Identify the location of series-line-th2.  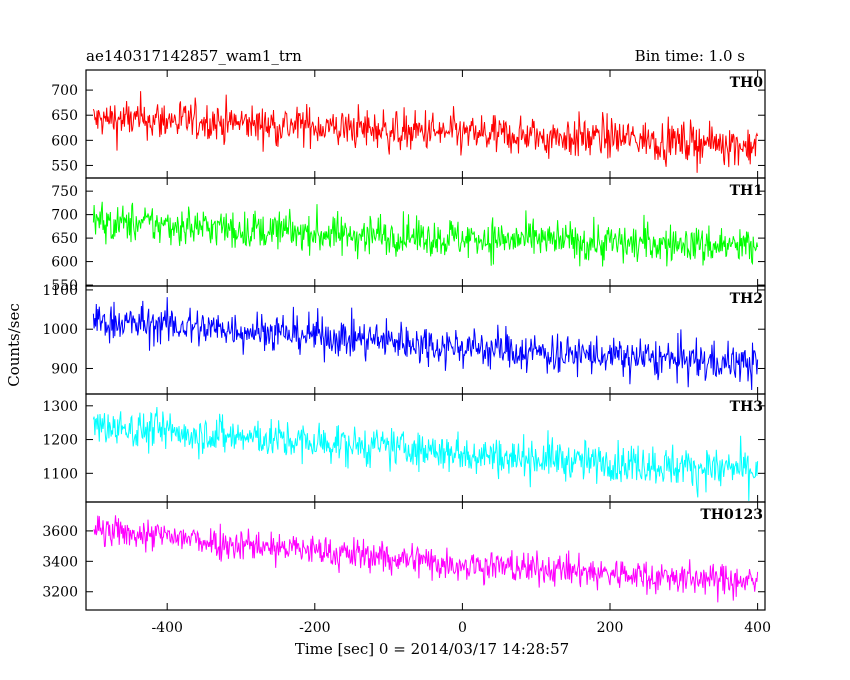
(425, 344).